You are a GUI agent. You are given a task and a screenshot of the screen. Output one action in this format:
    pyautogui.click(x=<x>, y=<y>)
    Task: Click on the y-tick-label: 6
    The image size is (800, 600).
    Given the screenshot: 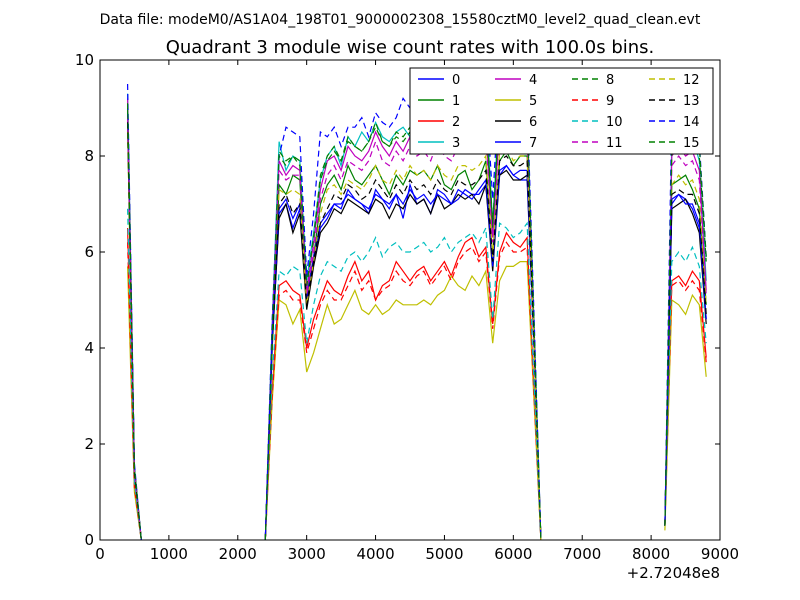 What is the action you would take?
    pyautogui.click(x=89, y=252)
    